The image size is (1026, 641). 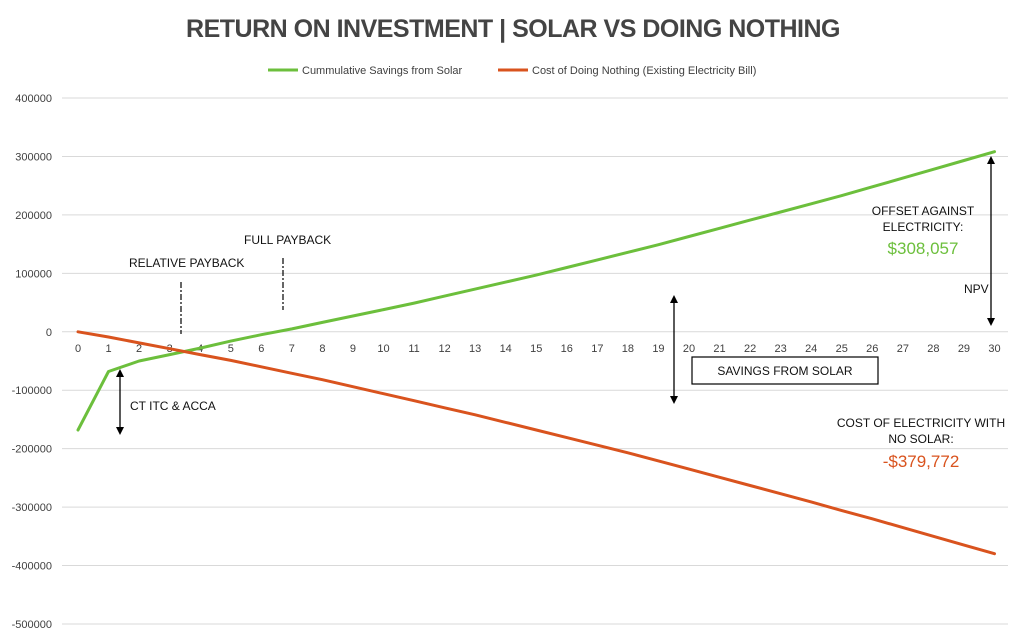 What do you see at coordinates (506, 349) in the screenshot?
I see `x-tick-label: 14` at bounding box center [506, 349].